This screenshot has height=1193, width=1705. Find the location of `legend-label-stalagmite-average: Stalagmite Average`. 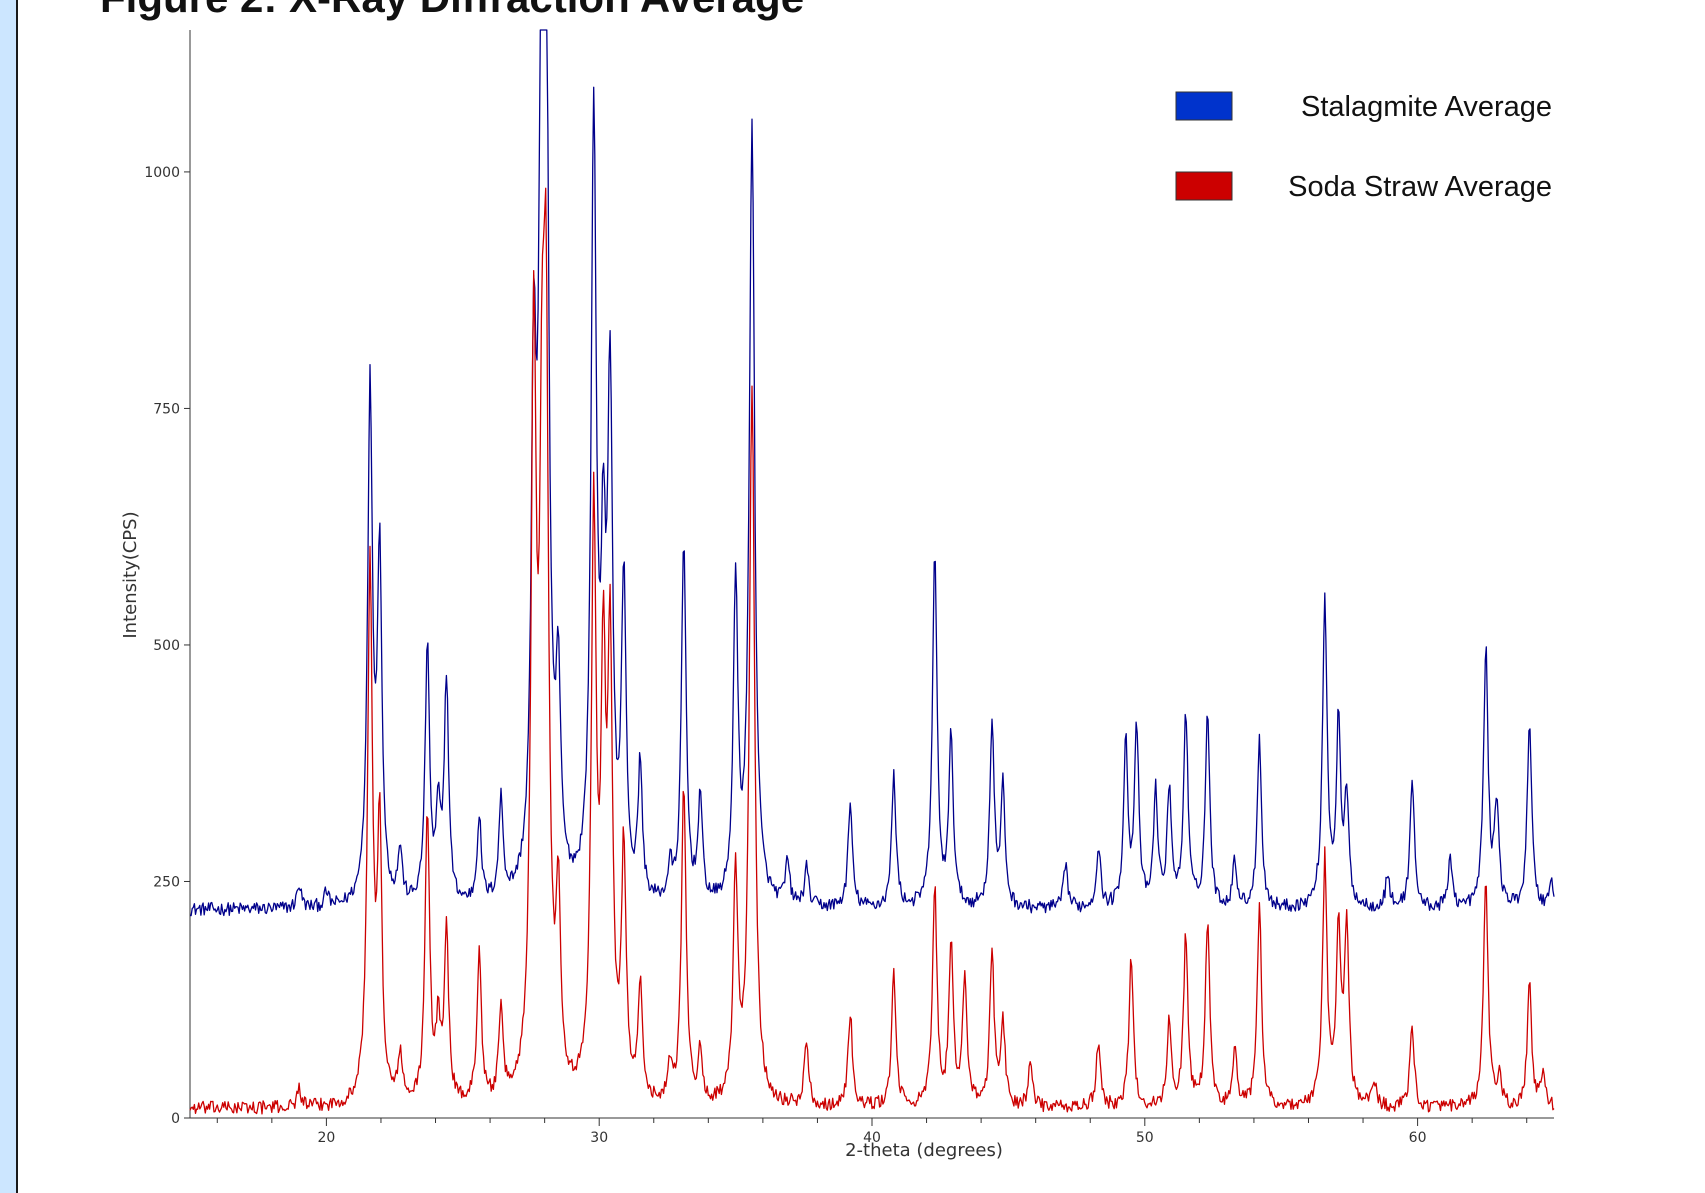

legend-label-stalagmite-average: Stalagmite Average is located at coordinates (1426, 107).